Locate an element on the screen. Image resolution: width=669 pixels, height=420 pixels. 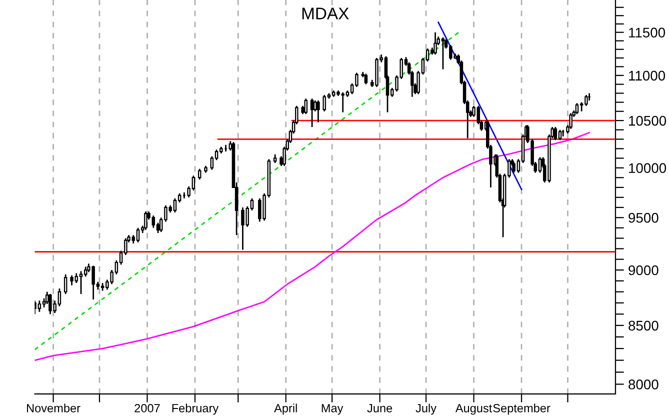
x-tick-label: February is located at coordinates (195, 409).